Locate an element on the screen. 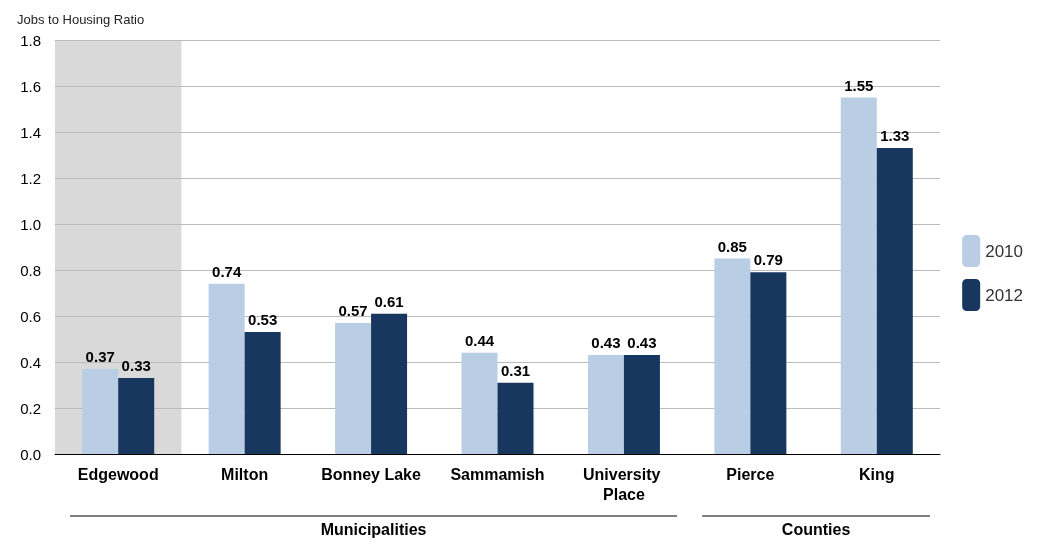 The height and width of the screenshot is (546, 1038). y-tick-label: 1.4 is located at coordinates (30, 132).